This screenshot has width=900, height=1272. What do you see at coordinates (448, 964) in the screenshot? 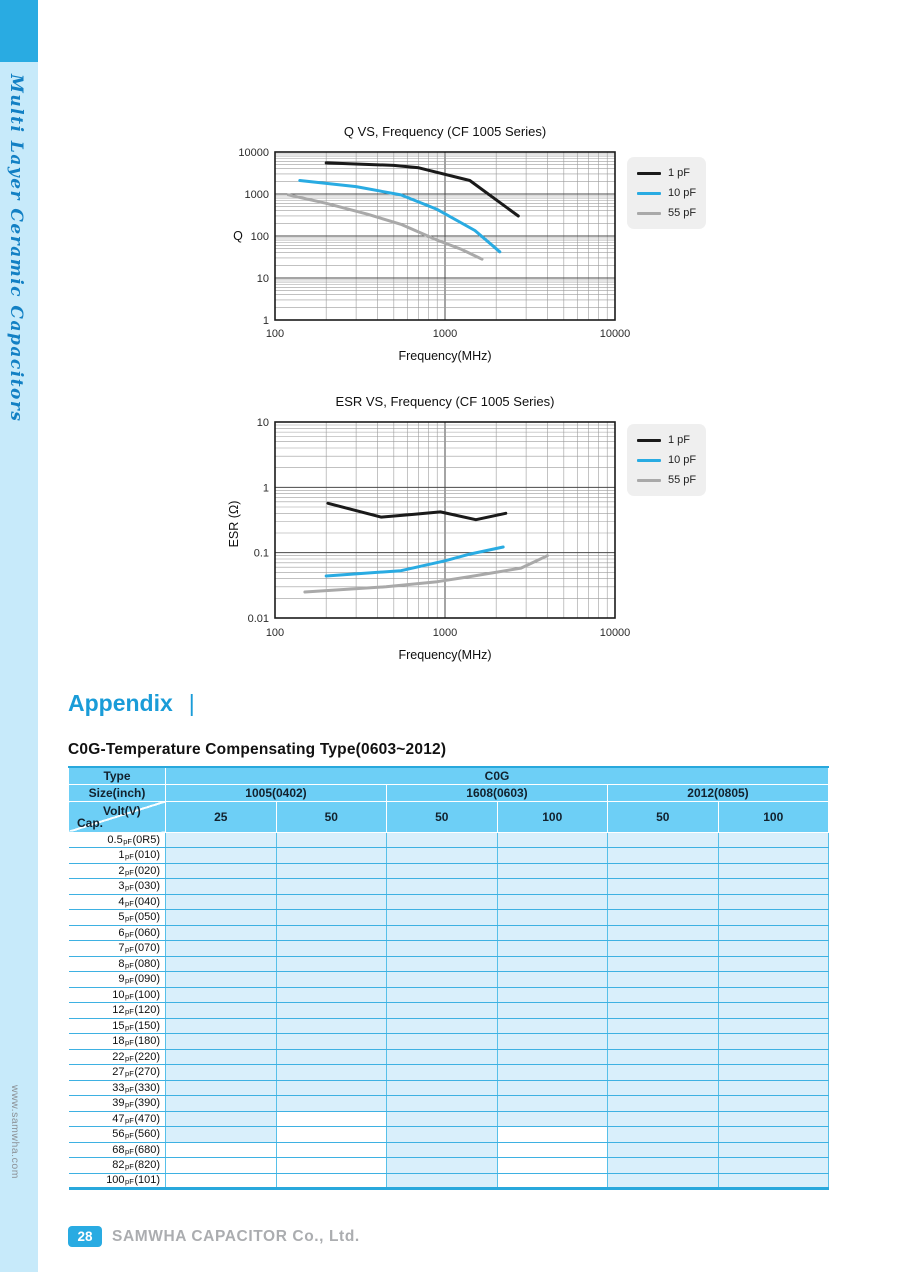
I see `table-row: 8pF(080)` at bounding box center [448, 964].